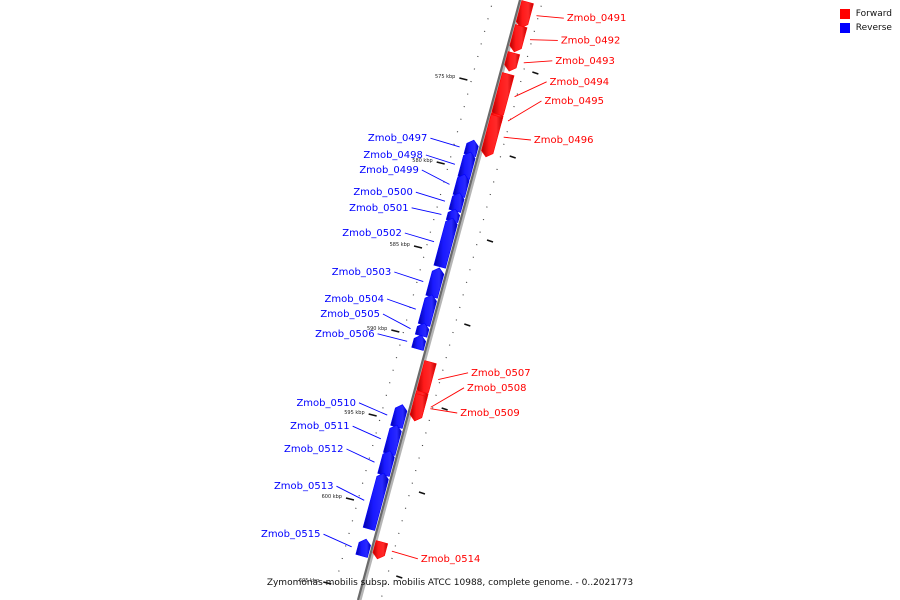 The height and width of the screenshot is (600, 900). I want to click on tick-label: 600 kbp, so click(332, 497).